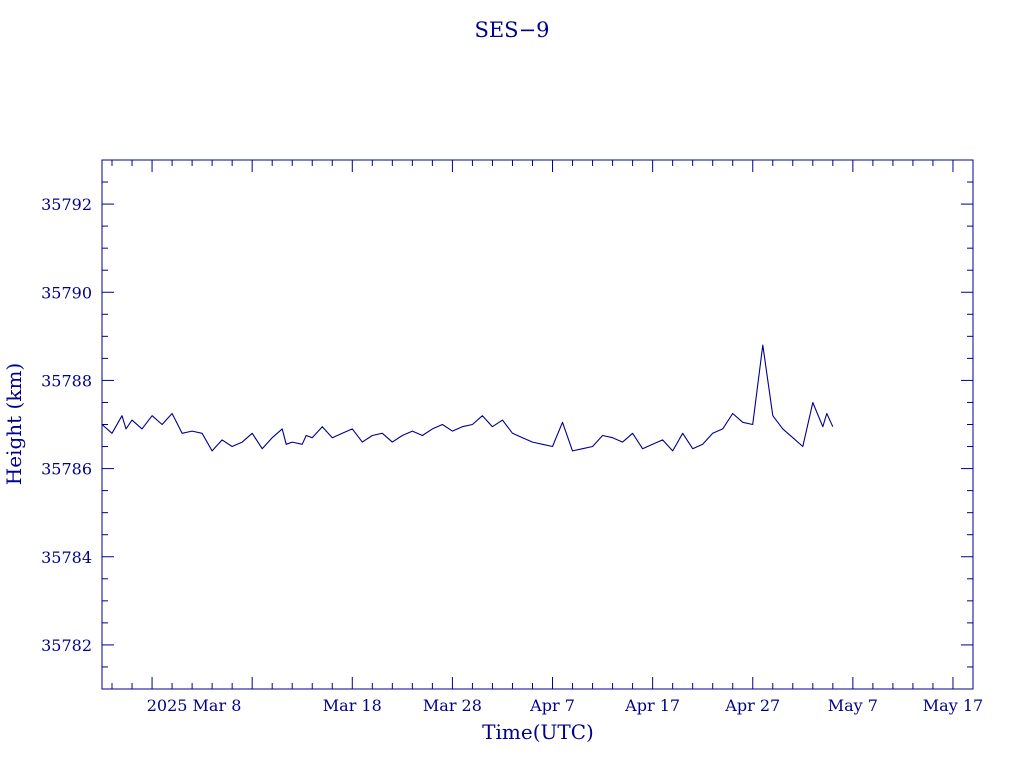 Image resolution: width=1024 pixels, height=768 pixels. Describe the element at coordinates (66, 645) in the screenshot. I see `y-tick-label: 35782` at that location.